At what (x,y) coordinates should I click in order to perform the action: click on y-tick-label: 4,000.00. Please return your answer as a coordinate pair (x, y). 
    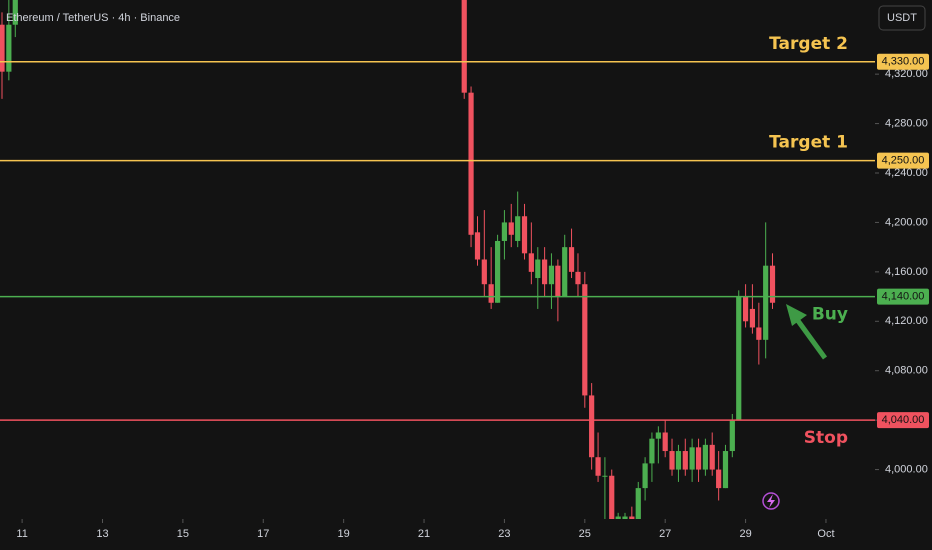
    Looking at the image, I should click on (906, 469).